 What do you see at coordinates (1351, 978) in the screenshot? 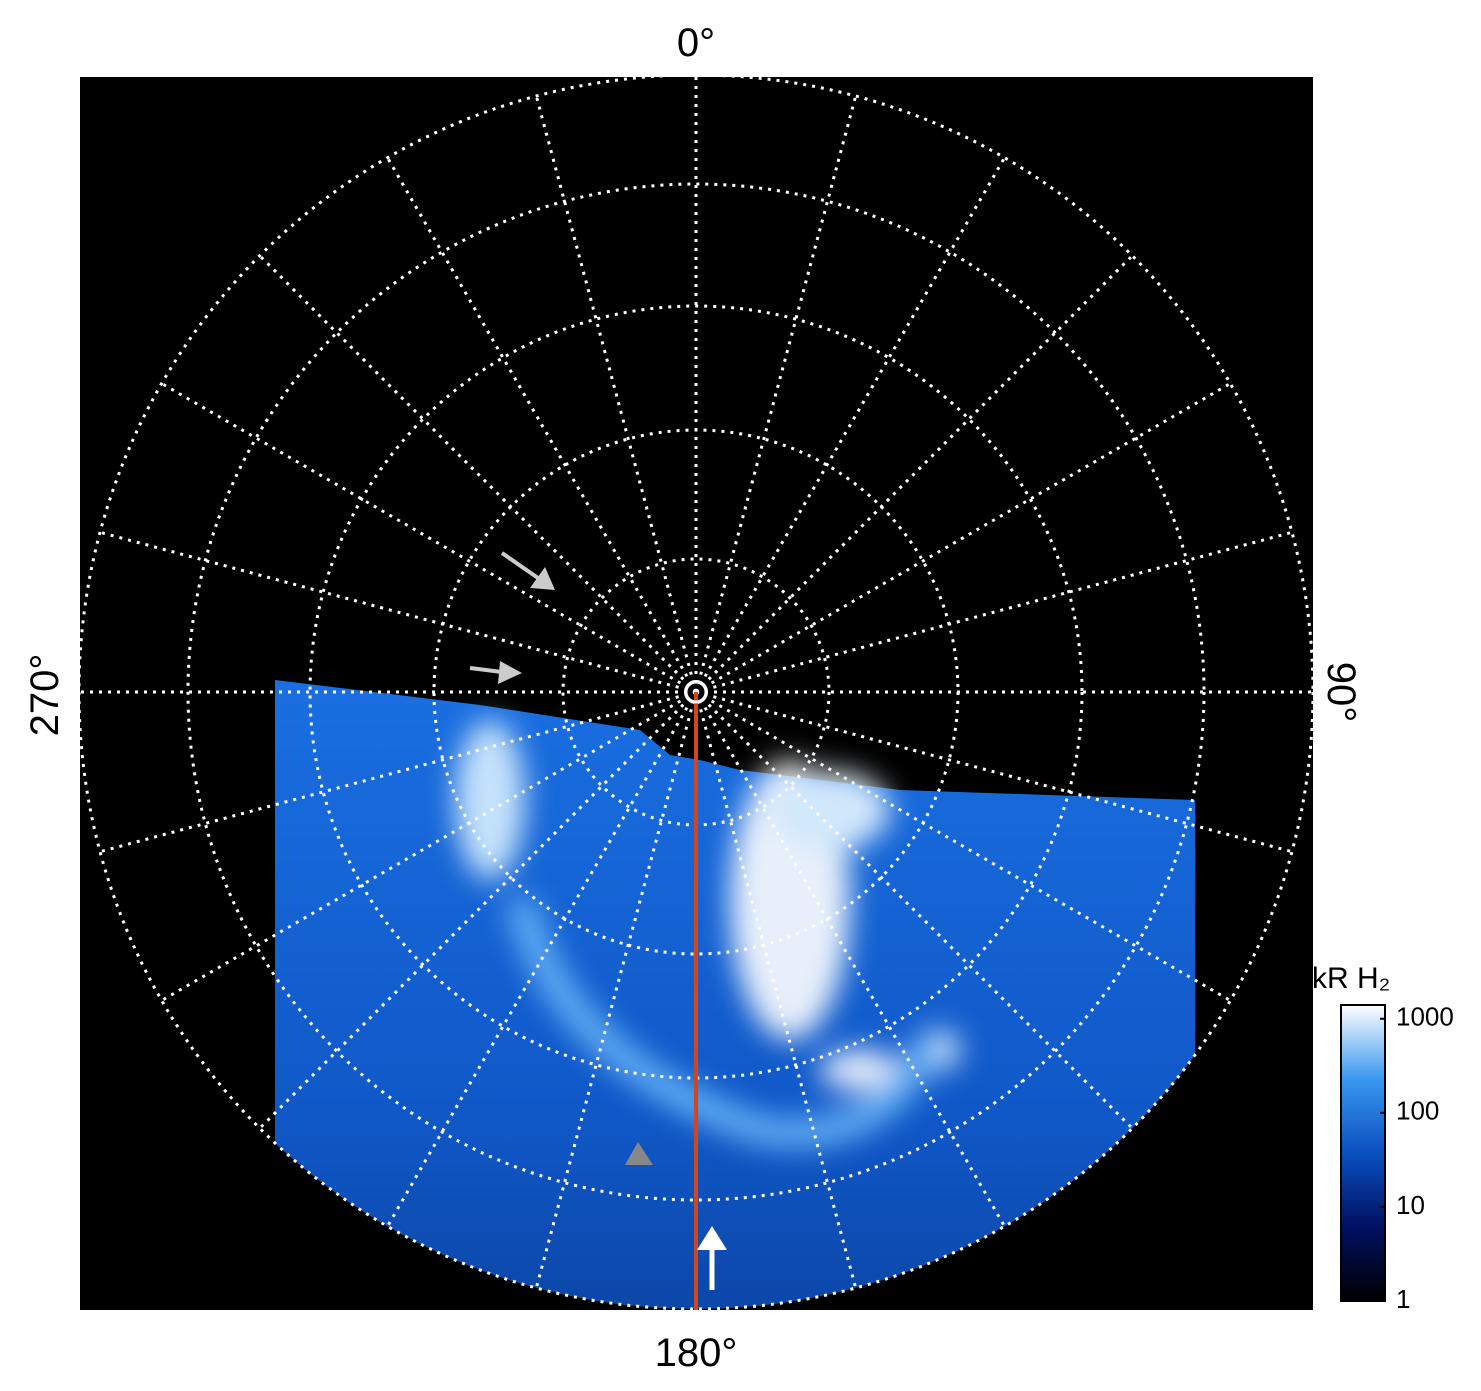
I see `colorbar-label: kR H₂` at bounding box center [1351, 978].